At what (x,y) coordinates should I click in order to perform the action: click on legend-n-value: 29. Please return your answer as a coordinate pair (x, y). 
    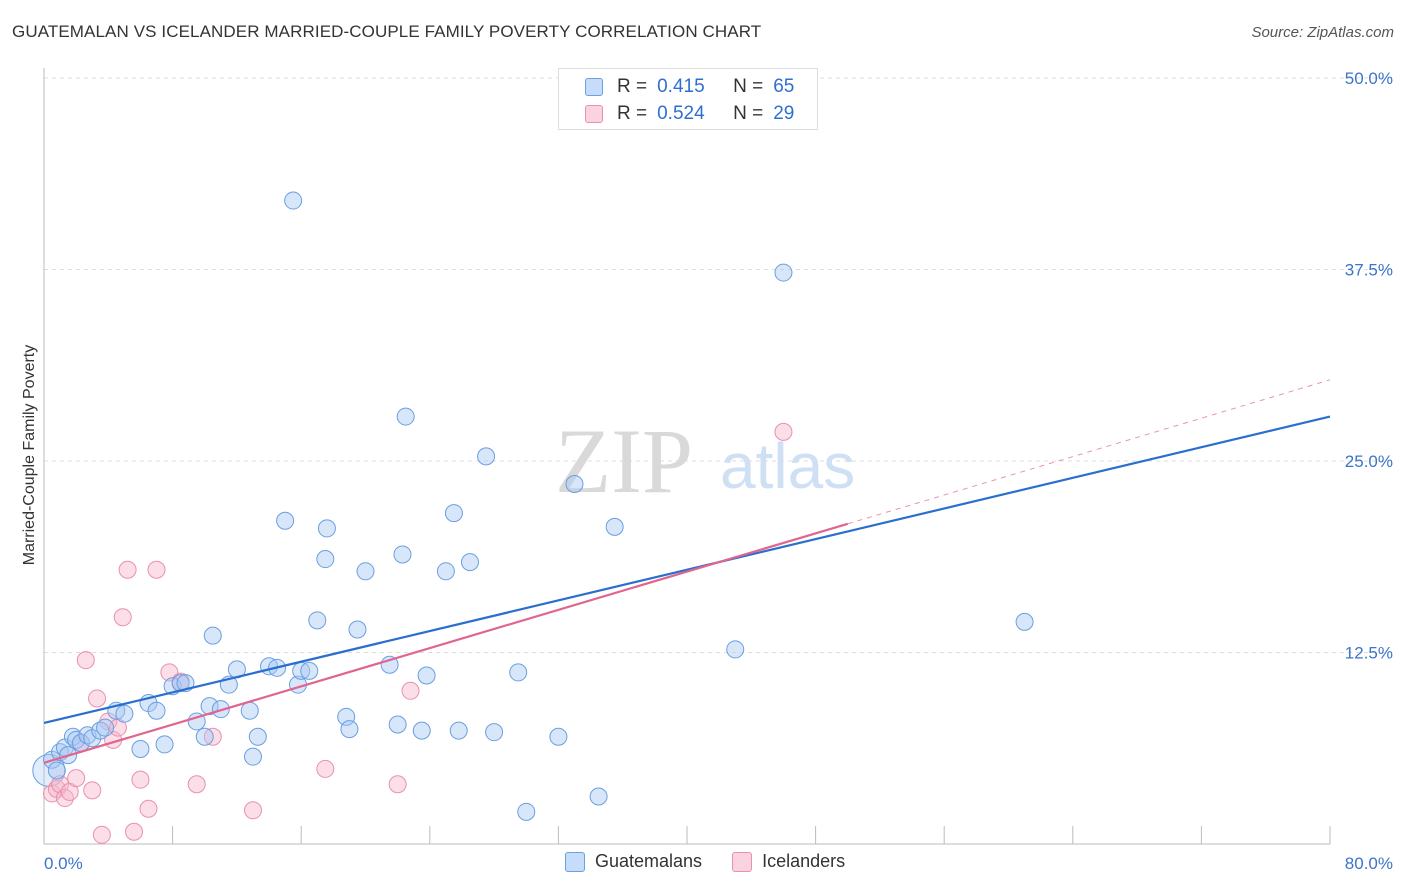
    Looking at the image, I should click on (784, 113).